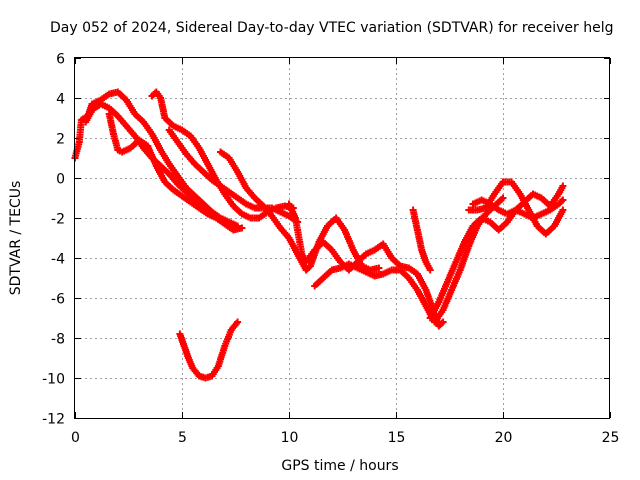 The width and height of the screenshot is (640, 480). I want to click on y-tick-label: 4, so click(60, 100).